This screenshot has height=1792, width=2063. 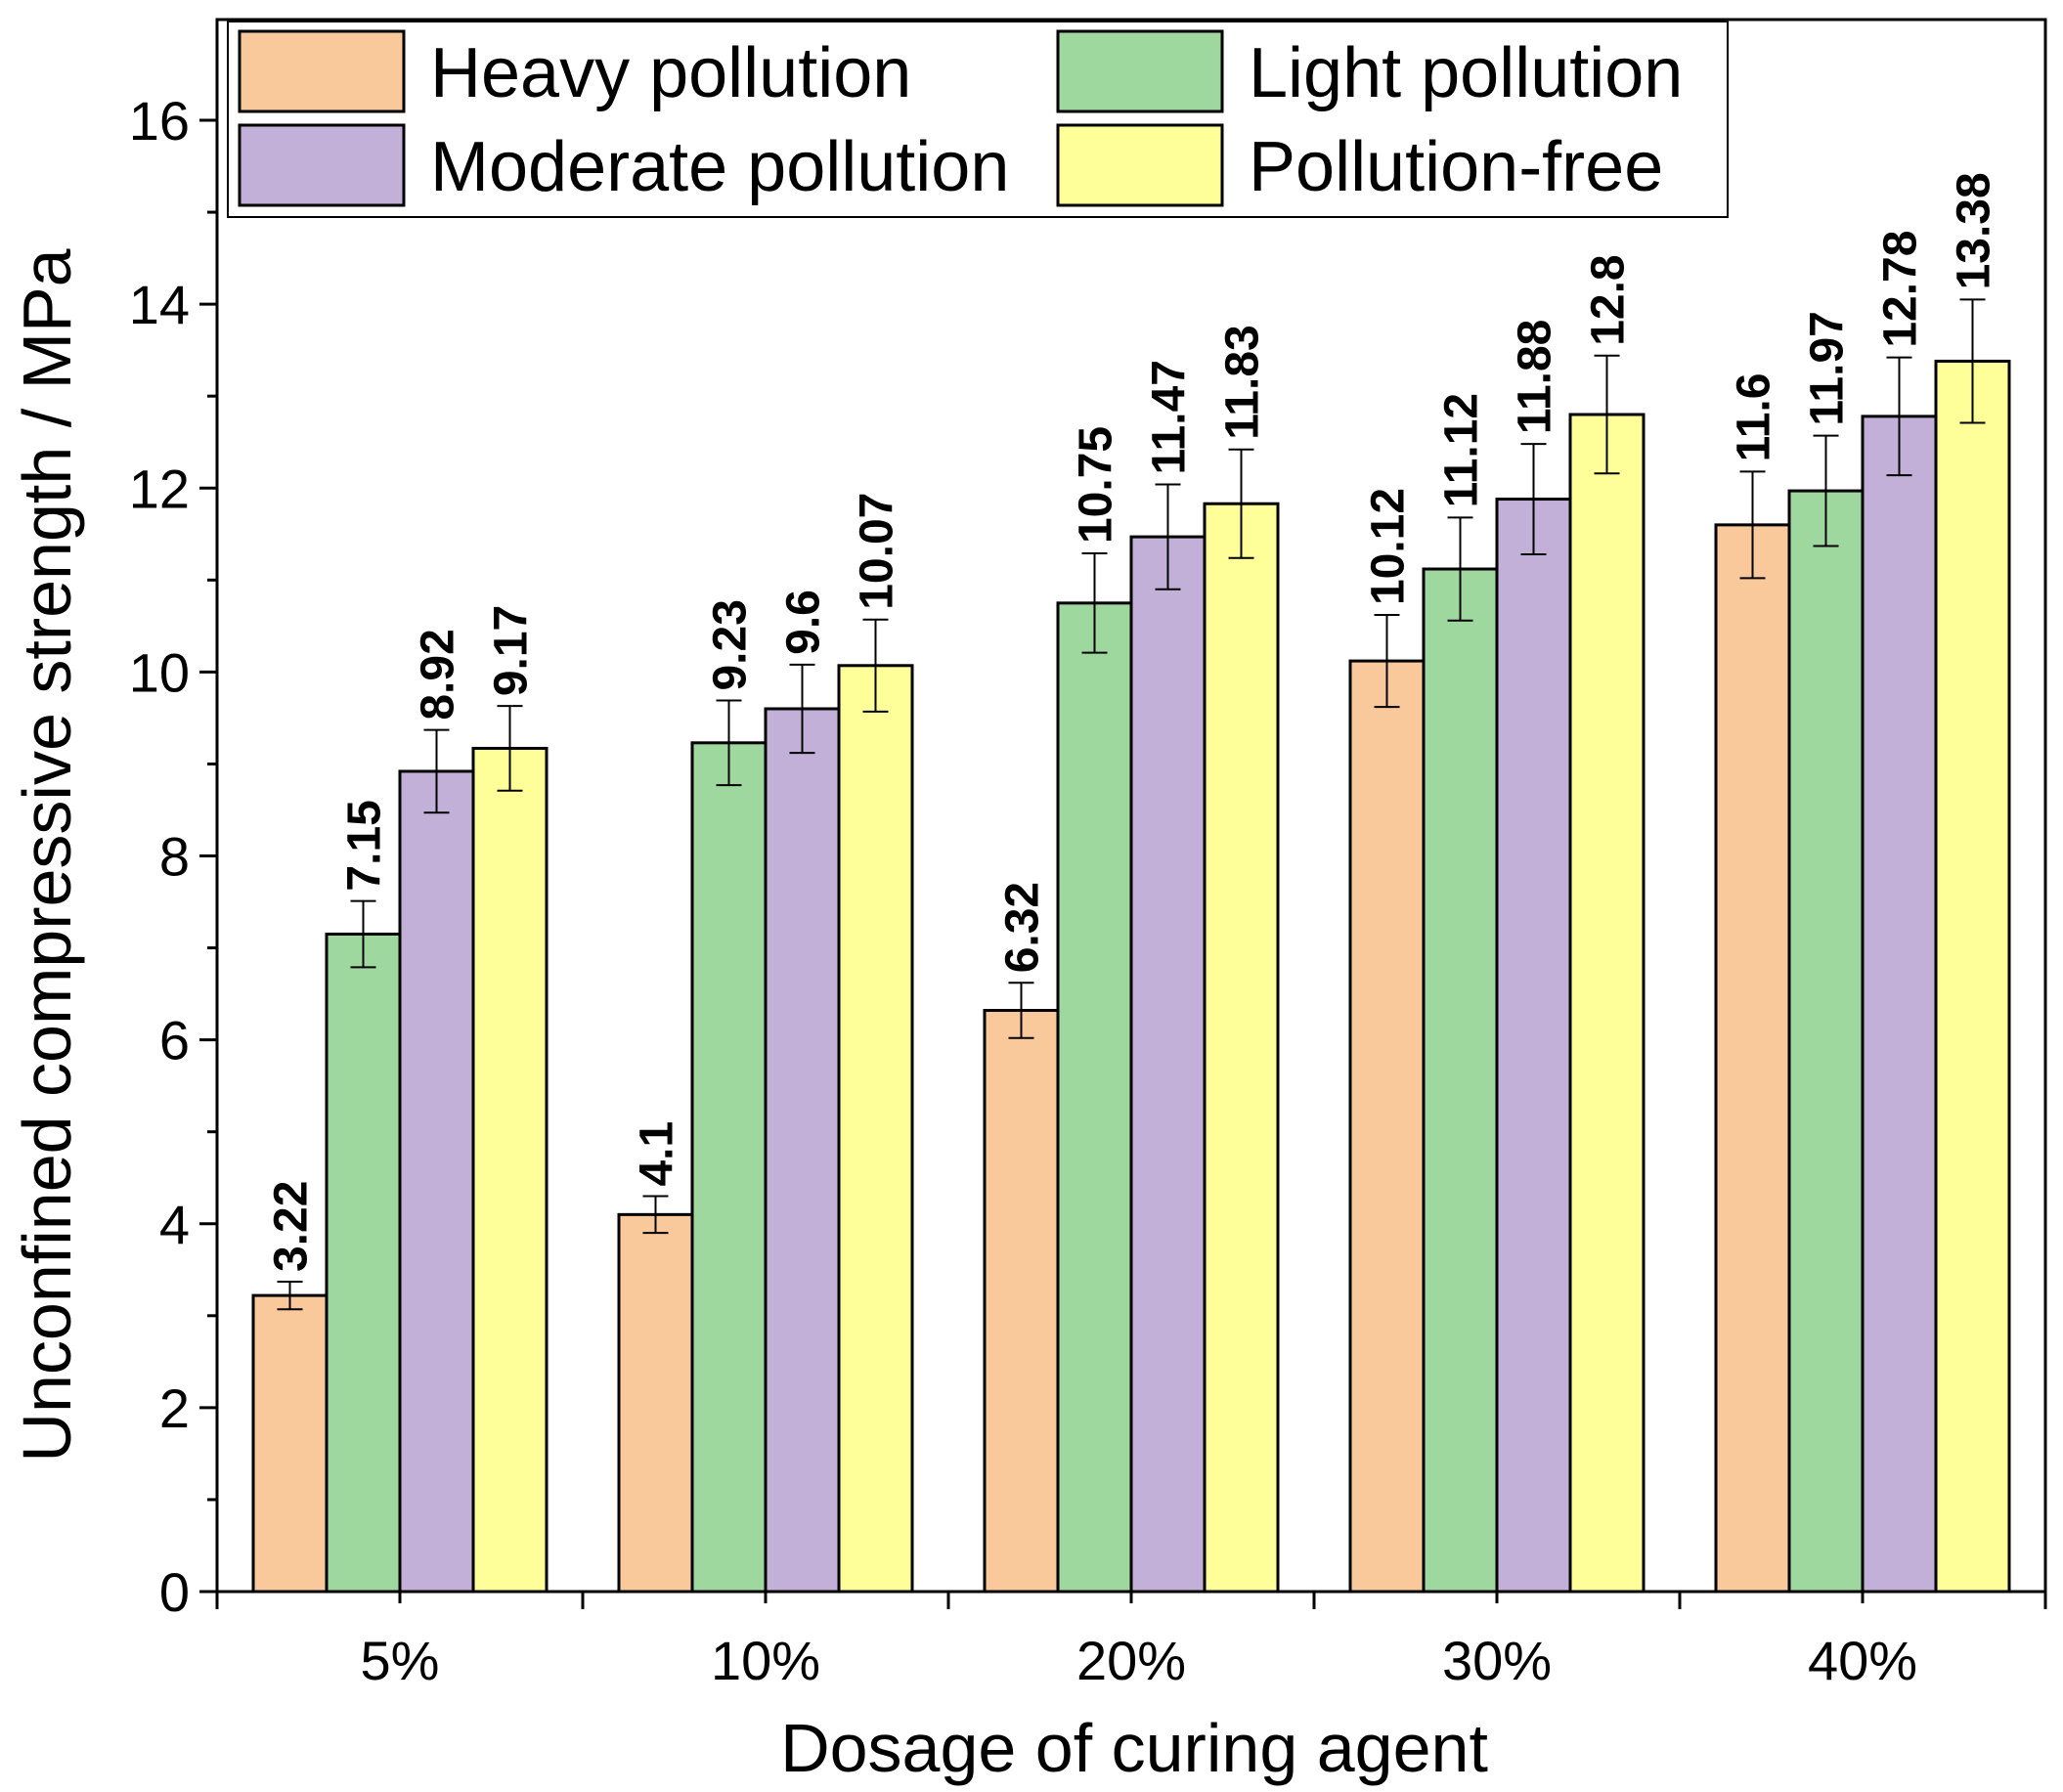 What do you see at coordinates (1754, 417) in the screenshot?
I see `data-label: 11.6` at bounding box center [1754, 417].